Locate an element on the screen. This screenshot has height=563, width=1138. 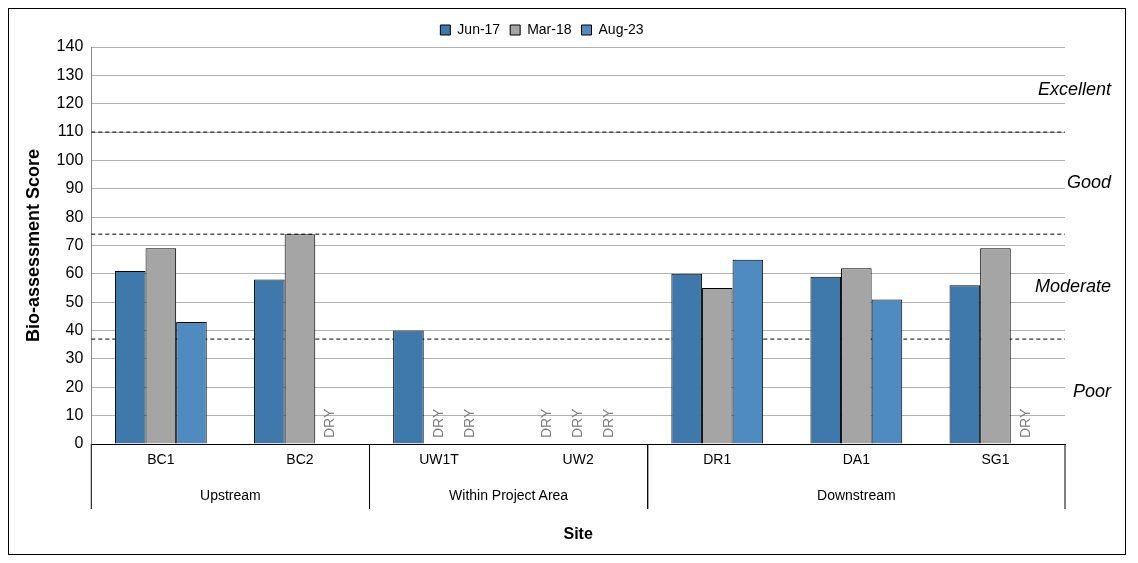
x-tick-label: UW2 is located at coordinates (578, 459).